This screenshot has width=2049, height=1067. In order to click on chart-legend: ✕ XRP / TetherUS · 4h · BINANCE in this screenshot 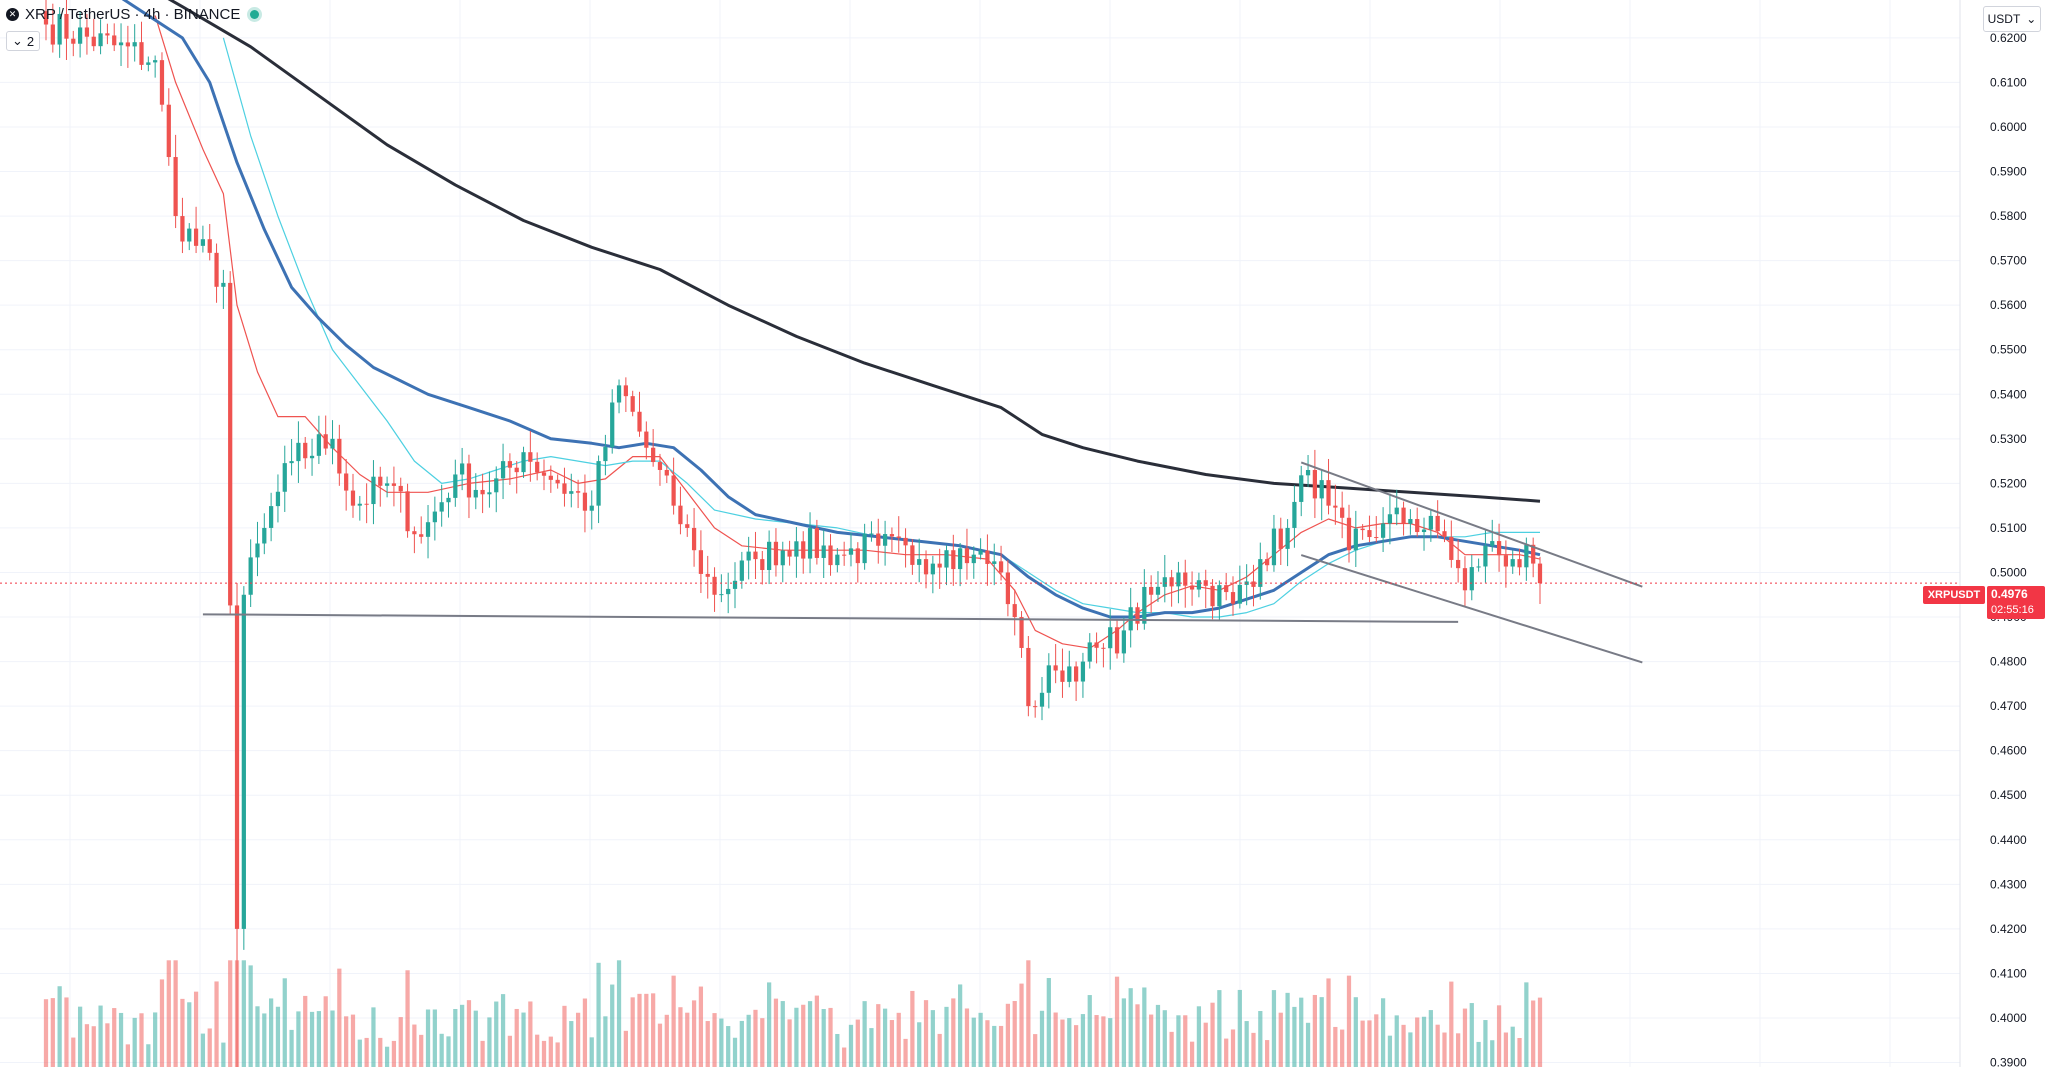, I will do `click(133, 14)`.